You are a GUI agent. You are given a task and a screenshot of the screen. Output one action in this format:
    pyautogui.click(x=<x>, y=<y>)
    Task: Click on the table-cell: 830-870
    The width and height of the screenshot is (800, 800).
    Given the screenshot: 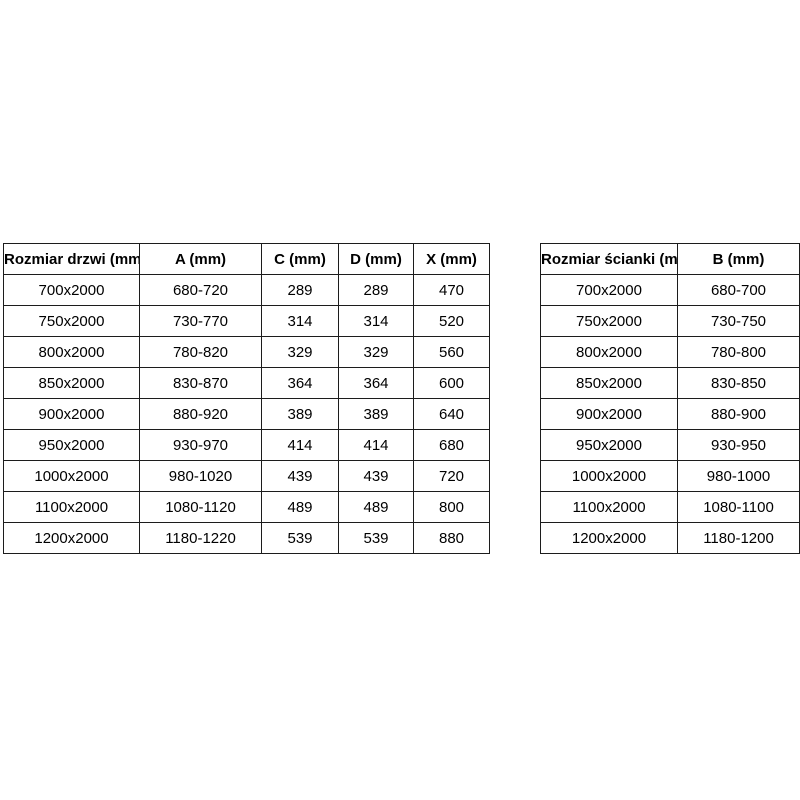 What is the action you would take?
    pyautogui.click(x=200, y=383)
    